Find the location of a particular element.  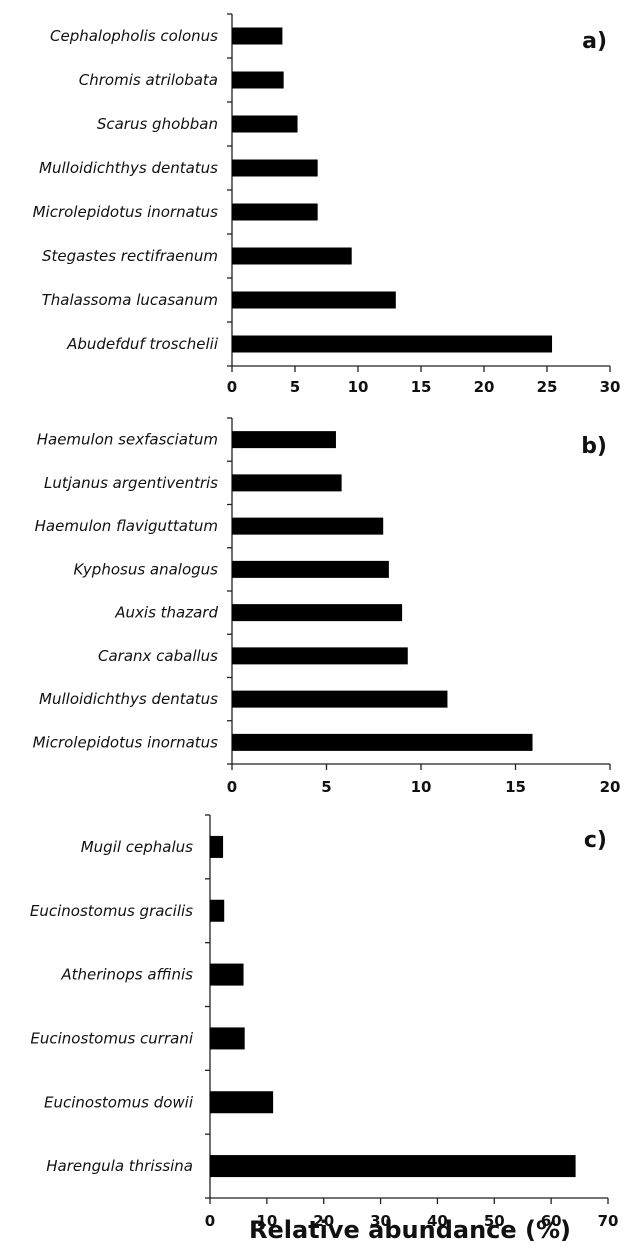

category-label: Atherinops affinis is located at coordinates (126, 975).